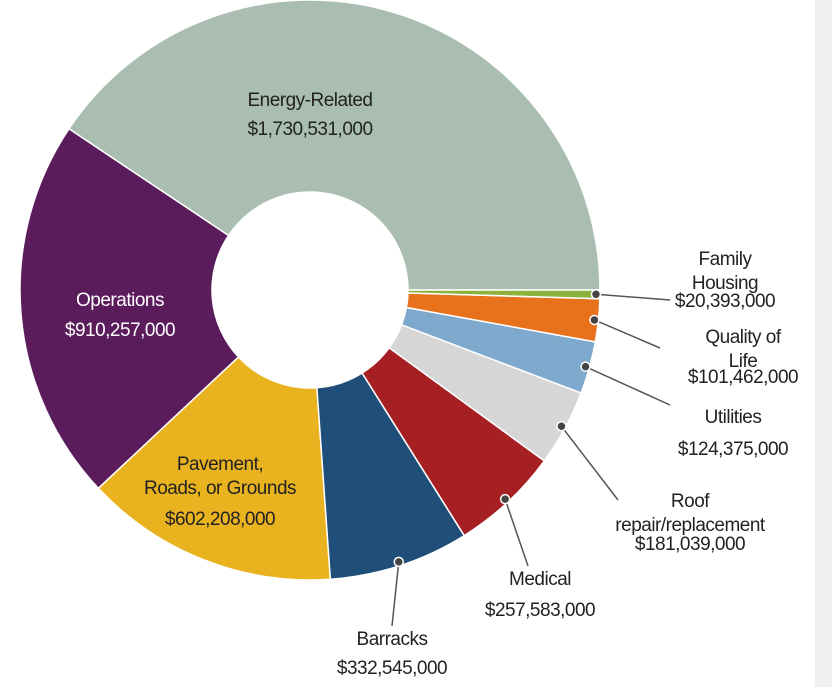  I want to click on slice-value: $910,257,000, so click(120, 330).